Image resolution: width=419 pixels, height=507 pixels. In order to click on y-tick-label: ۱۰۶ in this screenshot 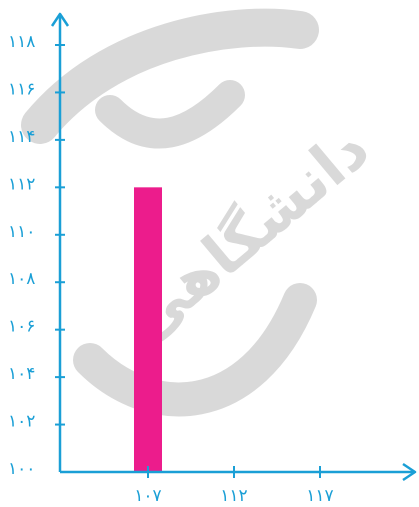, I will do `click(21, 327)`.